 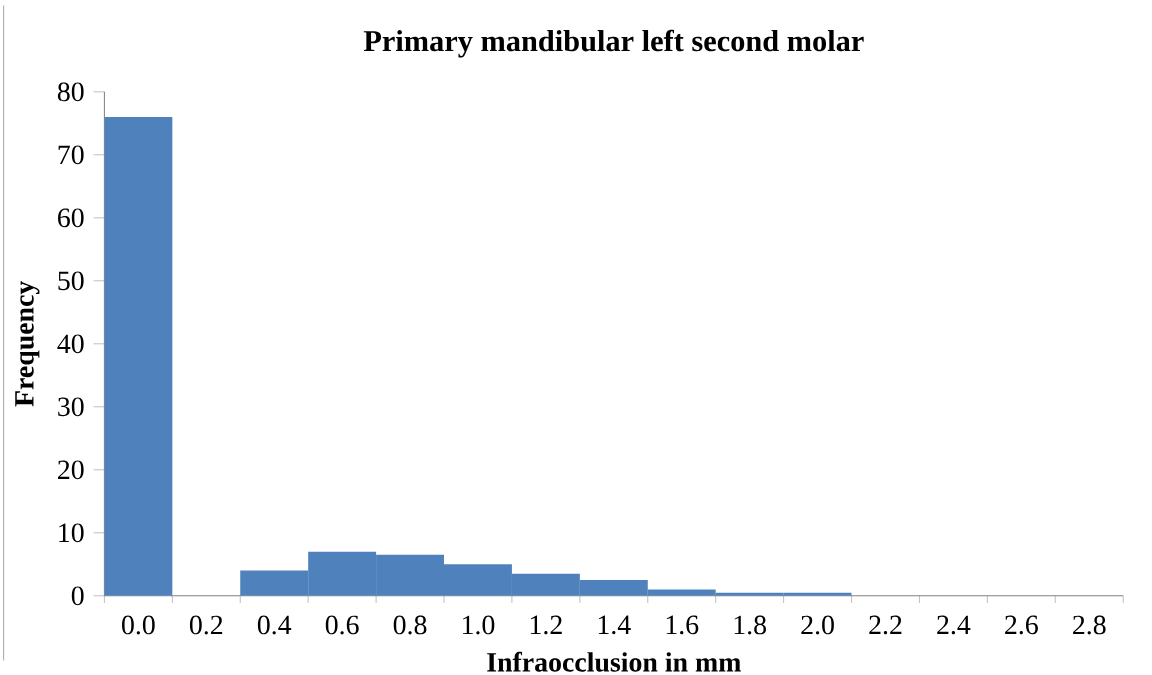 What do you see at coordinates (27, 343) in the screenshot?
I see `y-axis-title: Frequency` at bounding box center [27, 343].